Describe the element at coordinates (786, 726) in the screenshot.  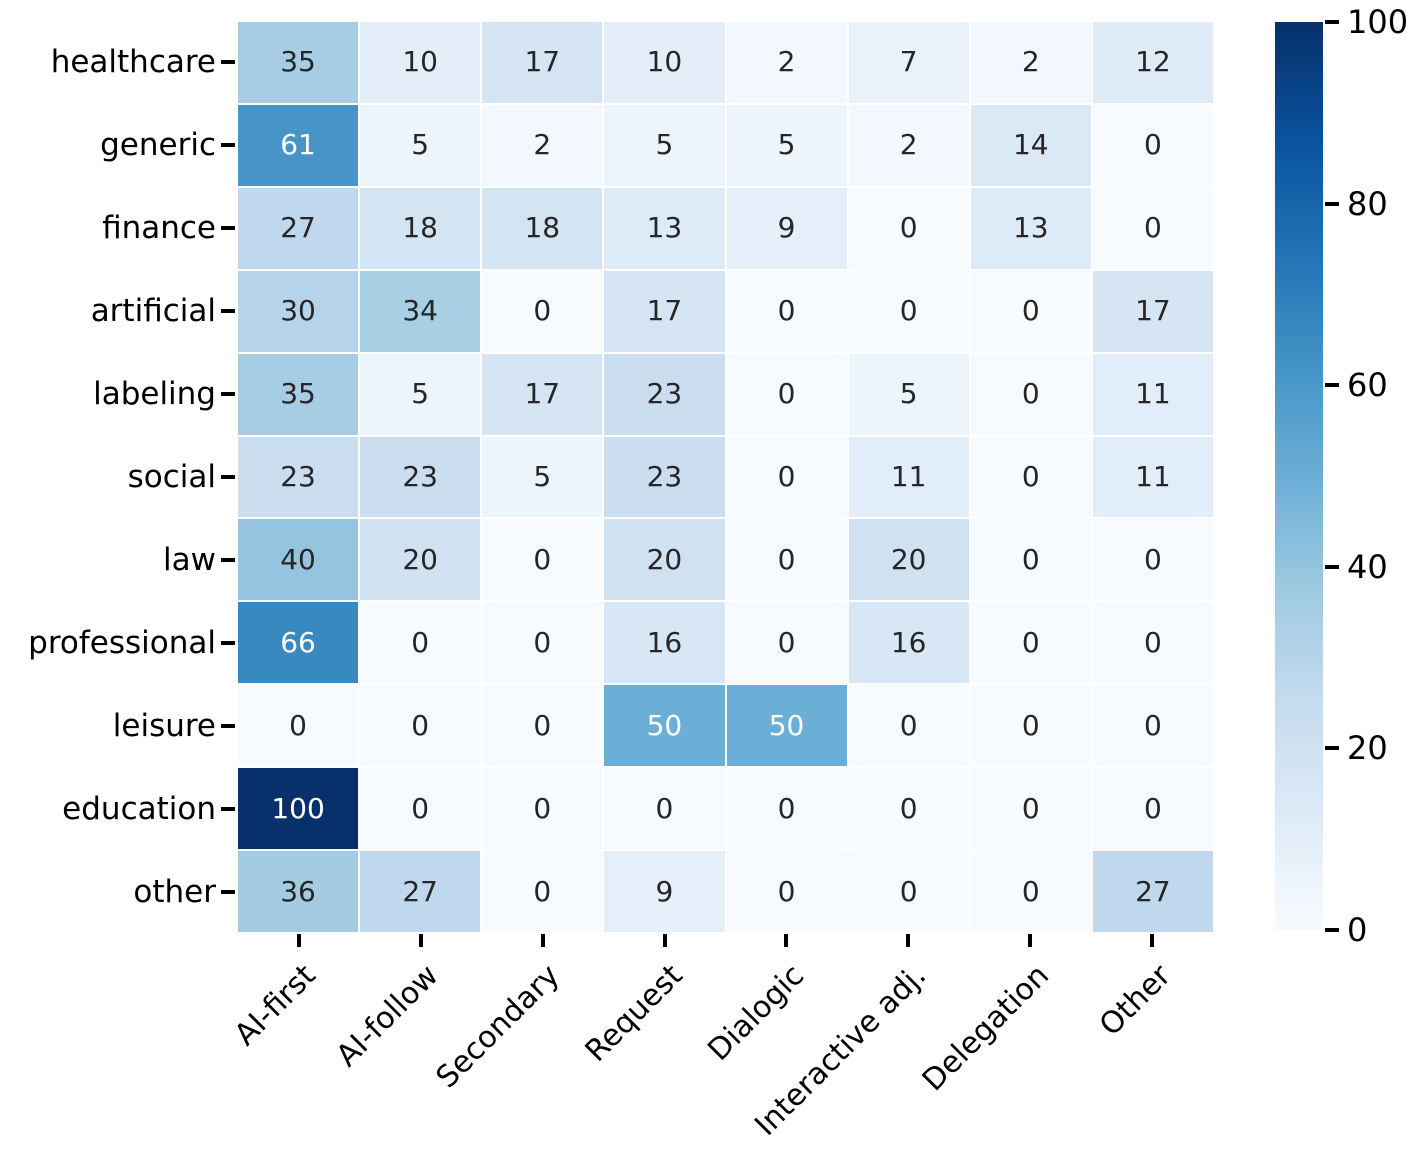
I see `heatmap-cell: 50` at that location.